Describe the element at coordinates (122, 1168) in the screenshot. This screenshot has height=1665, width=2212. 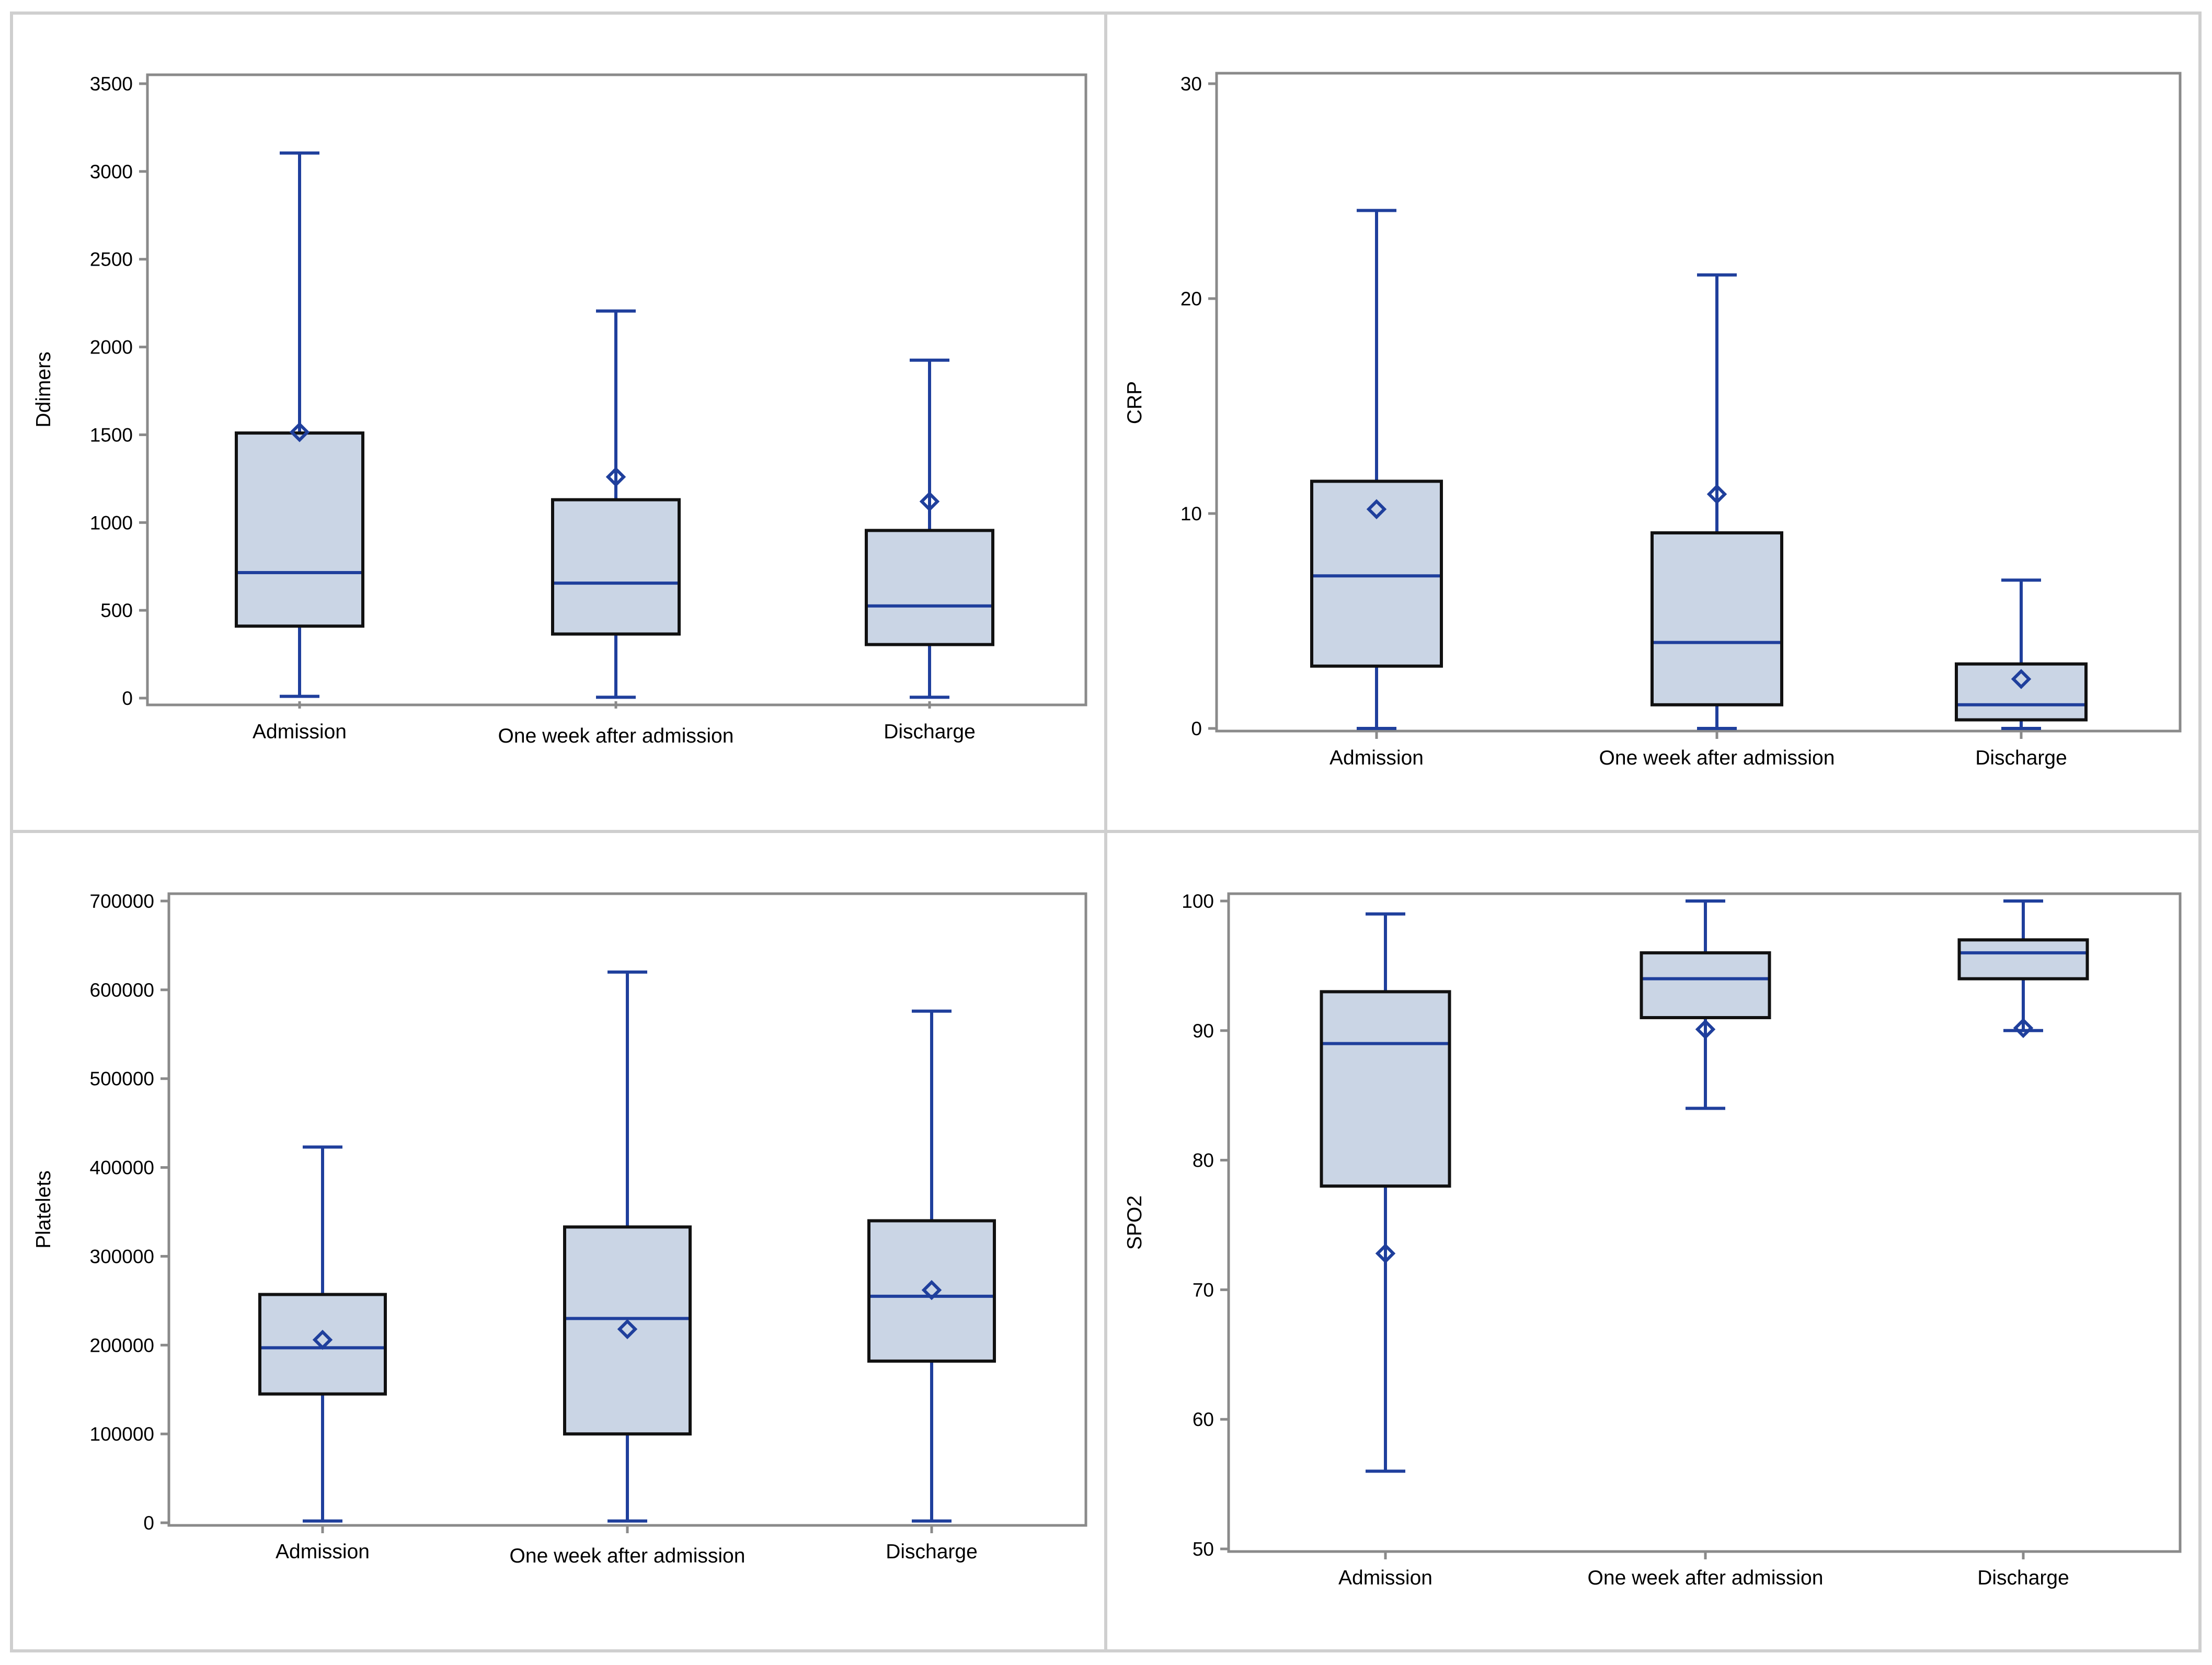
I see `y-tick-label: 400000` at that location.